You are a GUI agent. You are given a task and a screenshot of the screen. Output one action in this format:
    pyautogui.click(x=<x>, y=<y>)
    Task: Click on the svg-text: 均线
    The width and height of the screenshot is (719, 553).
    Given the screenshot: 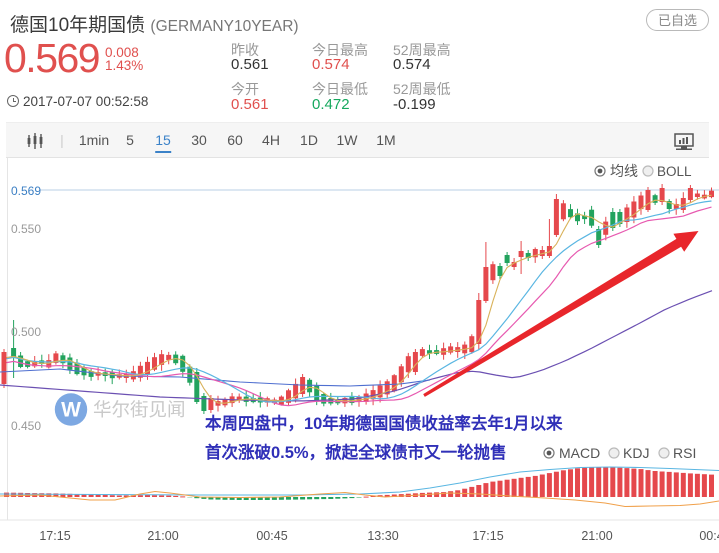 What is the action you would take?
    pyautogui.click(x=624, y=171)
    